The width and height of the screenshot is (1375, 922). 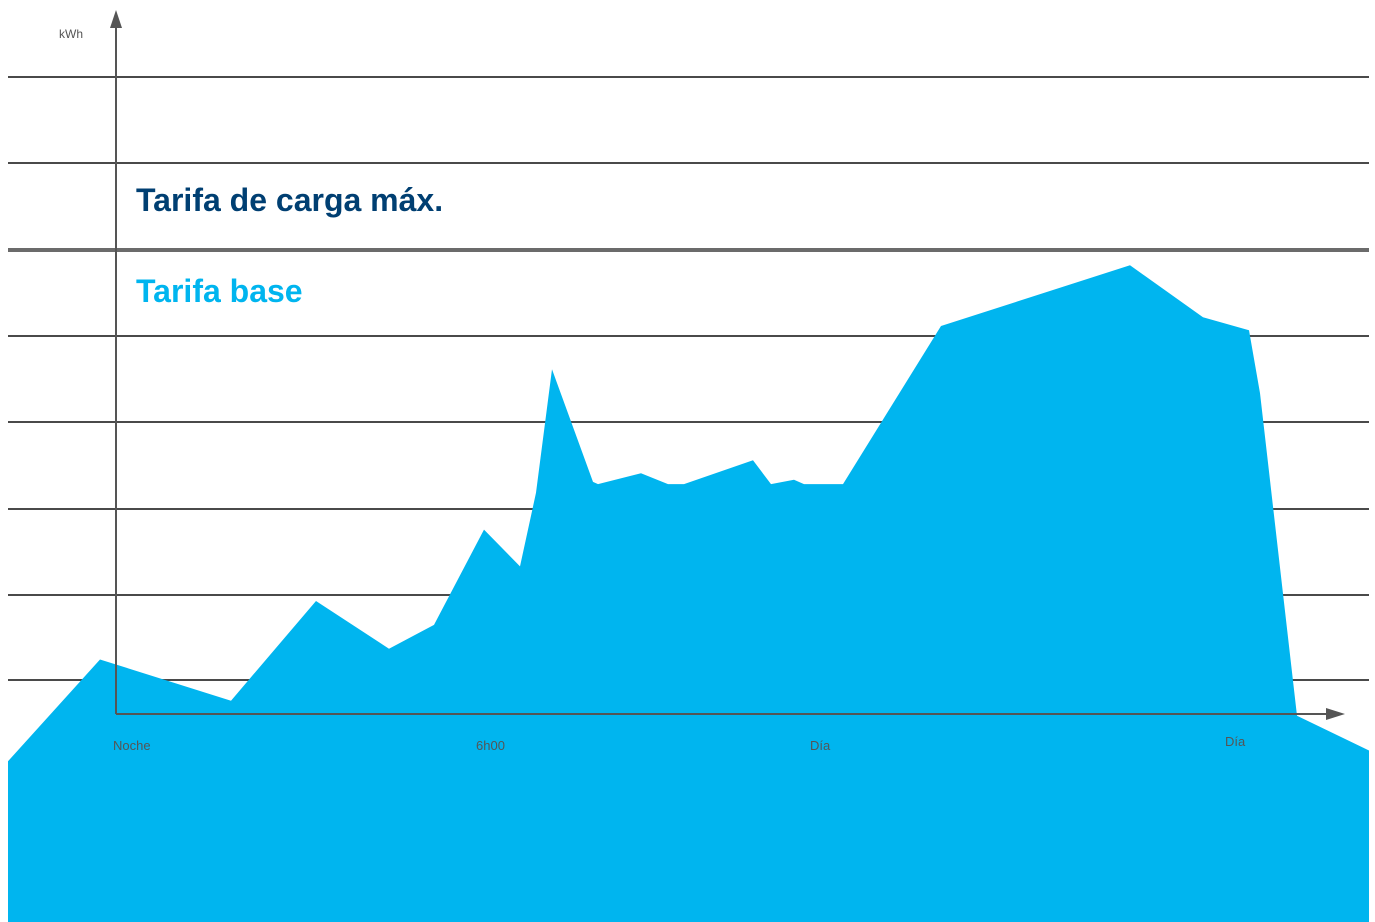 I want to click on x-tick-labels: Noche 6h00 Día Día, so click(x=679, y=743).